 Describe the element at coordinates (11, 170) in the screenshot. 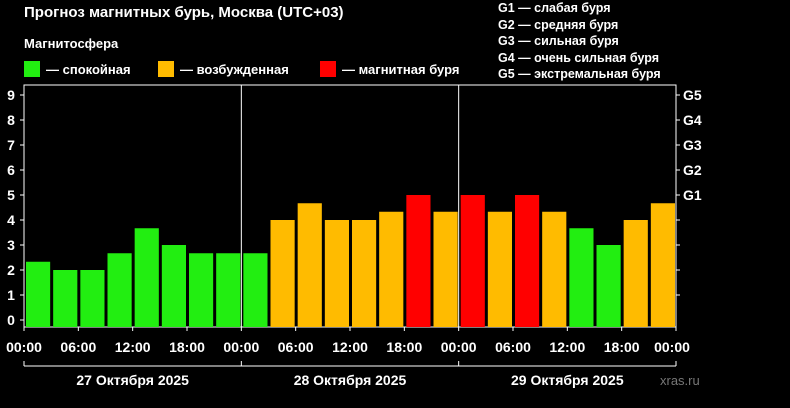

I see `y-tick-label: 6` at that location.